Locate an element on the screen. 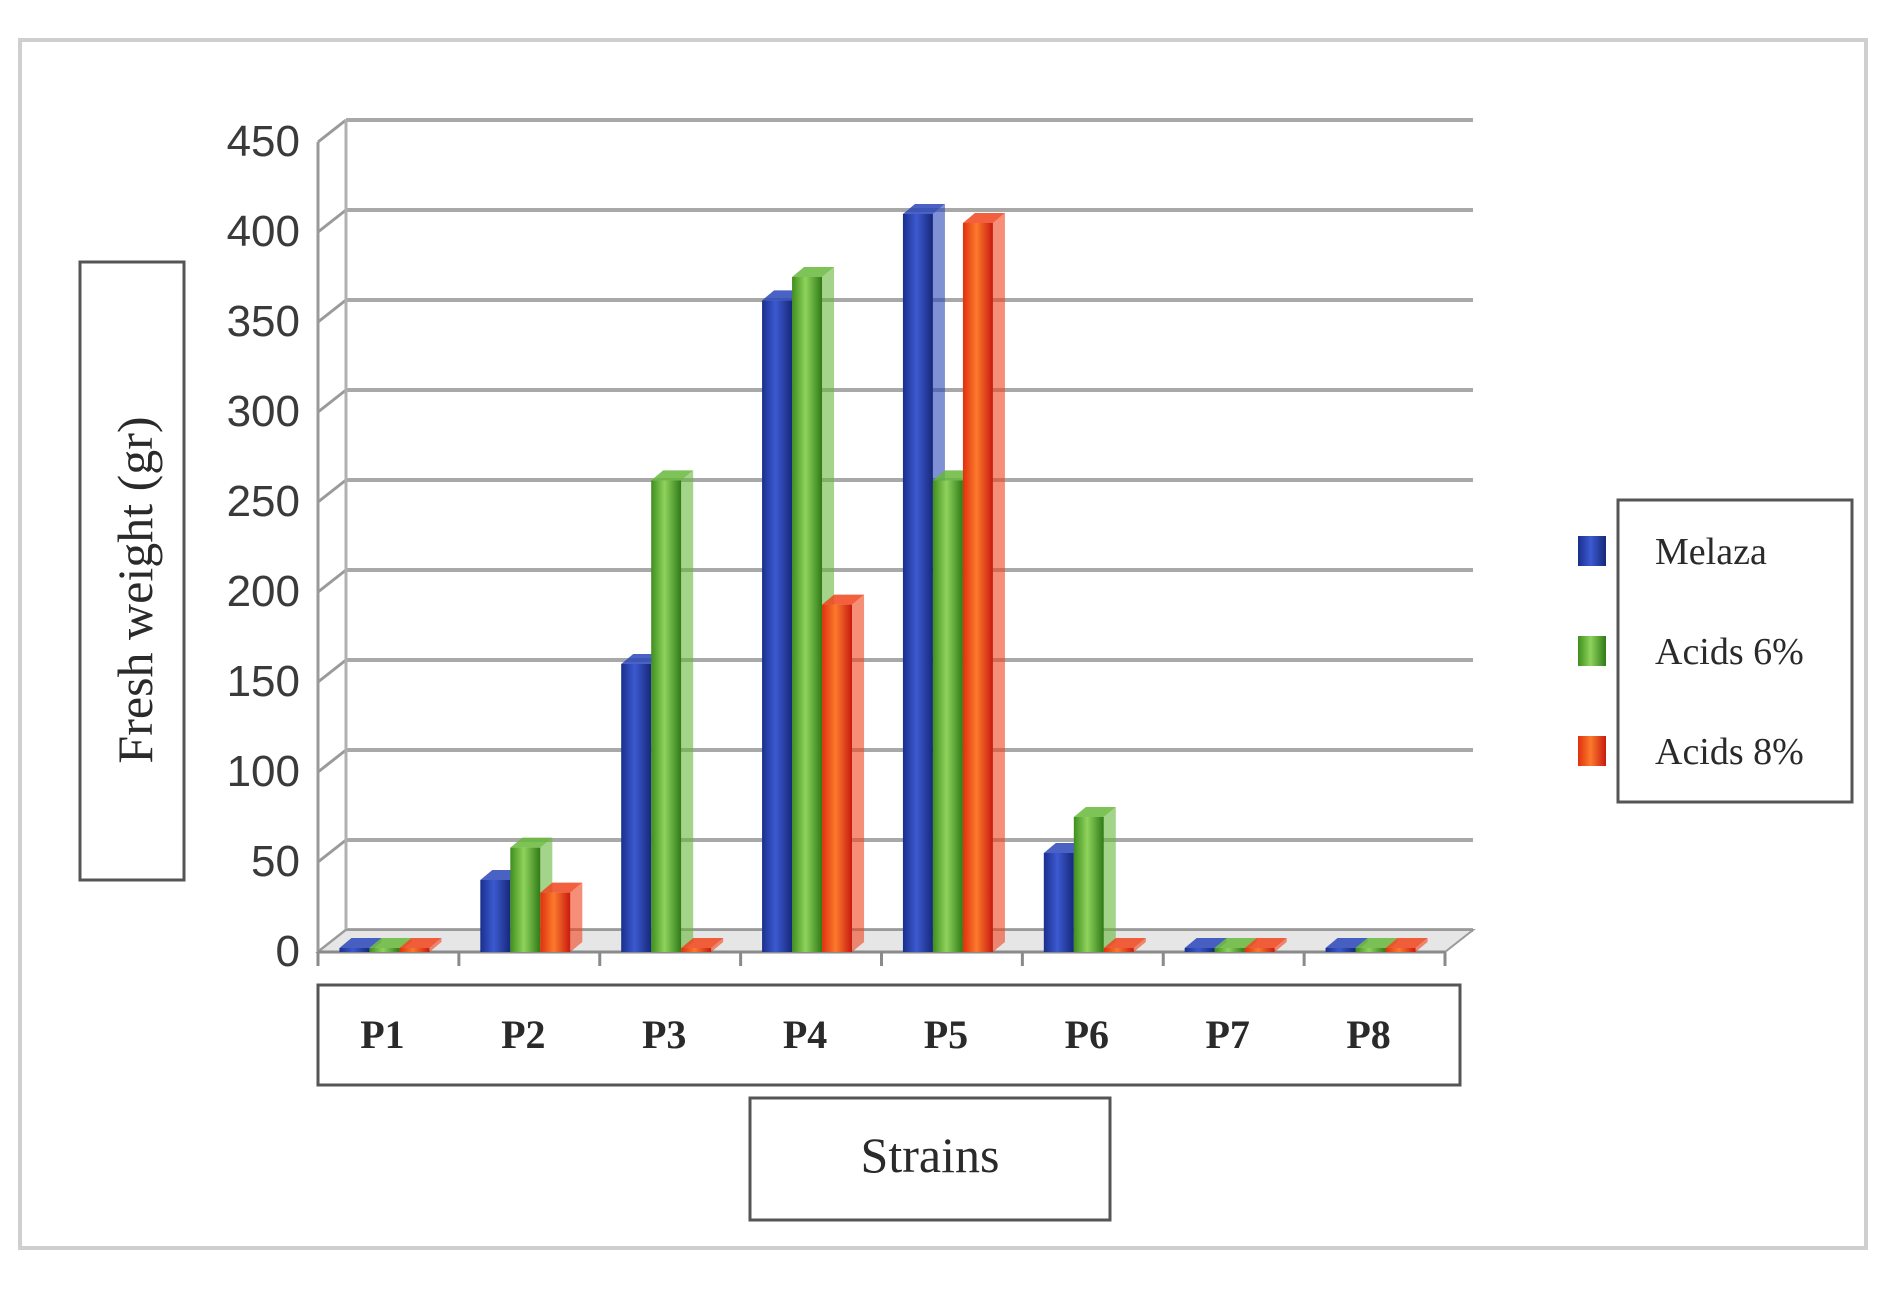  y-tick-label: 0 is located at coordinates (288, 951).